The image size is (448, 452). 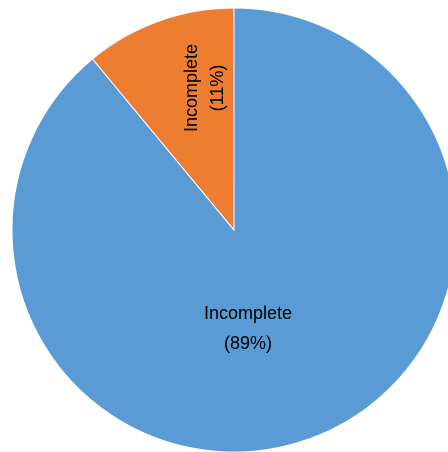 What do you see at coordinates (248, 328) in the screenshot?
I see `slice-label-large: Incomplete (89%)` at bounding box center [248, 328].